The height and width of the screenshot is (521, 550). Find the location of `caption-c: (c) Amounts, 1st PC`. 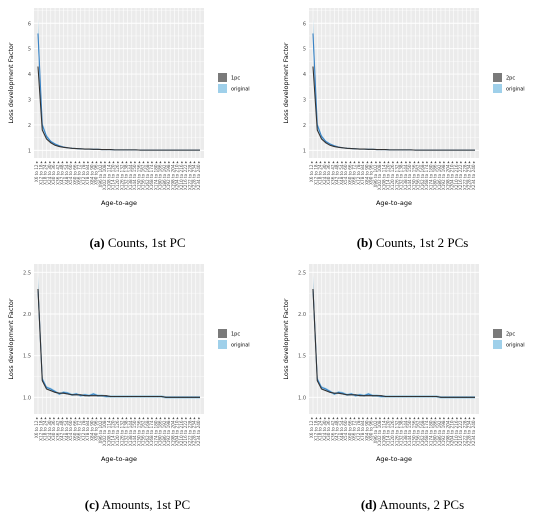

caption-c: (c) Amounts, 1st PC is located at coordinates (137, 505).